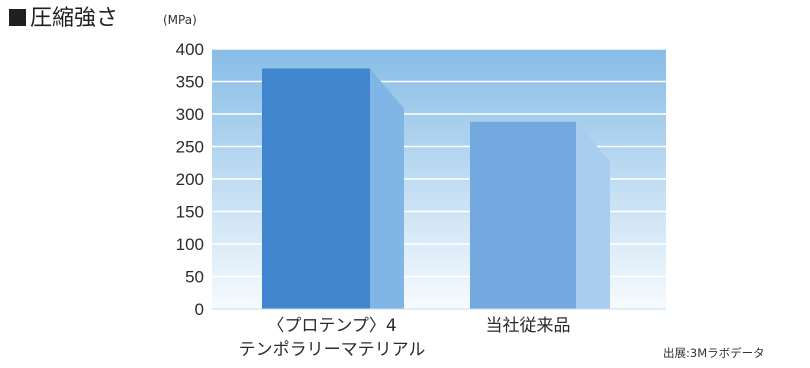  What do you see at coordinates (528, 326) in the screenshot?
I see `x-category-label: 当社従来品` at bounding box center [528, 326].